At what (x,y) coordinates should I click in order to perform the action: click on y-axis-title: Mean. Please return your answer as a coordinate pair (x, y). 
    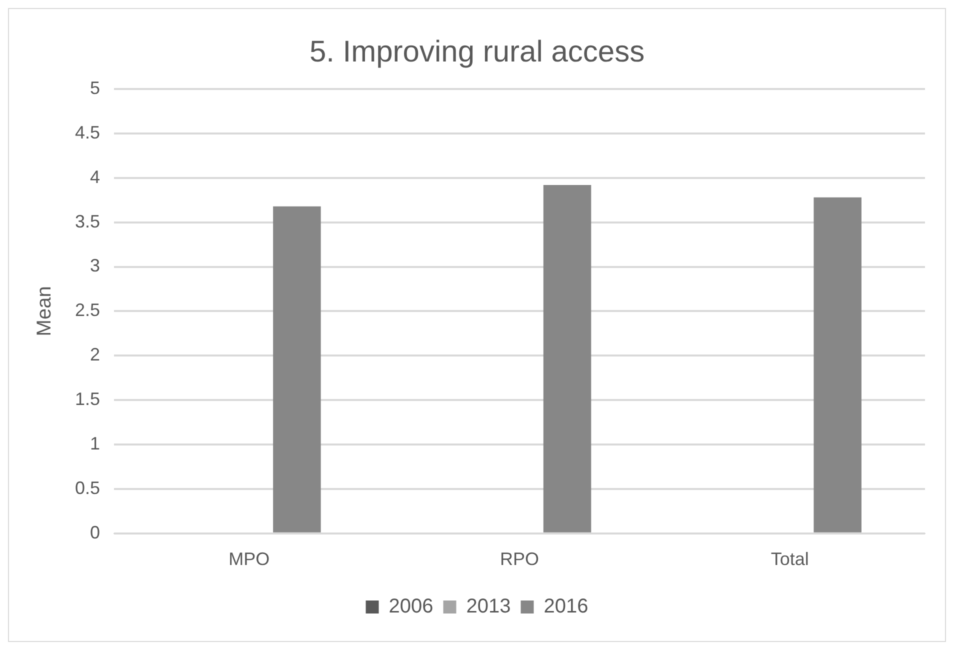
    Looking at the image, I should click on (45, 311).